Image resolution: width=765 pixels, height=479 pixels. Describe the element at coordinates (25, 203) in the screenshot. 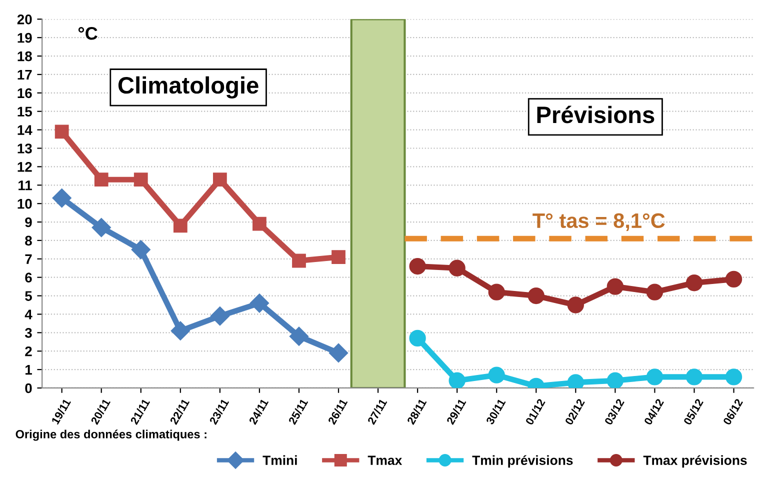

I see `y-tick-label: 10` at that location.